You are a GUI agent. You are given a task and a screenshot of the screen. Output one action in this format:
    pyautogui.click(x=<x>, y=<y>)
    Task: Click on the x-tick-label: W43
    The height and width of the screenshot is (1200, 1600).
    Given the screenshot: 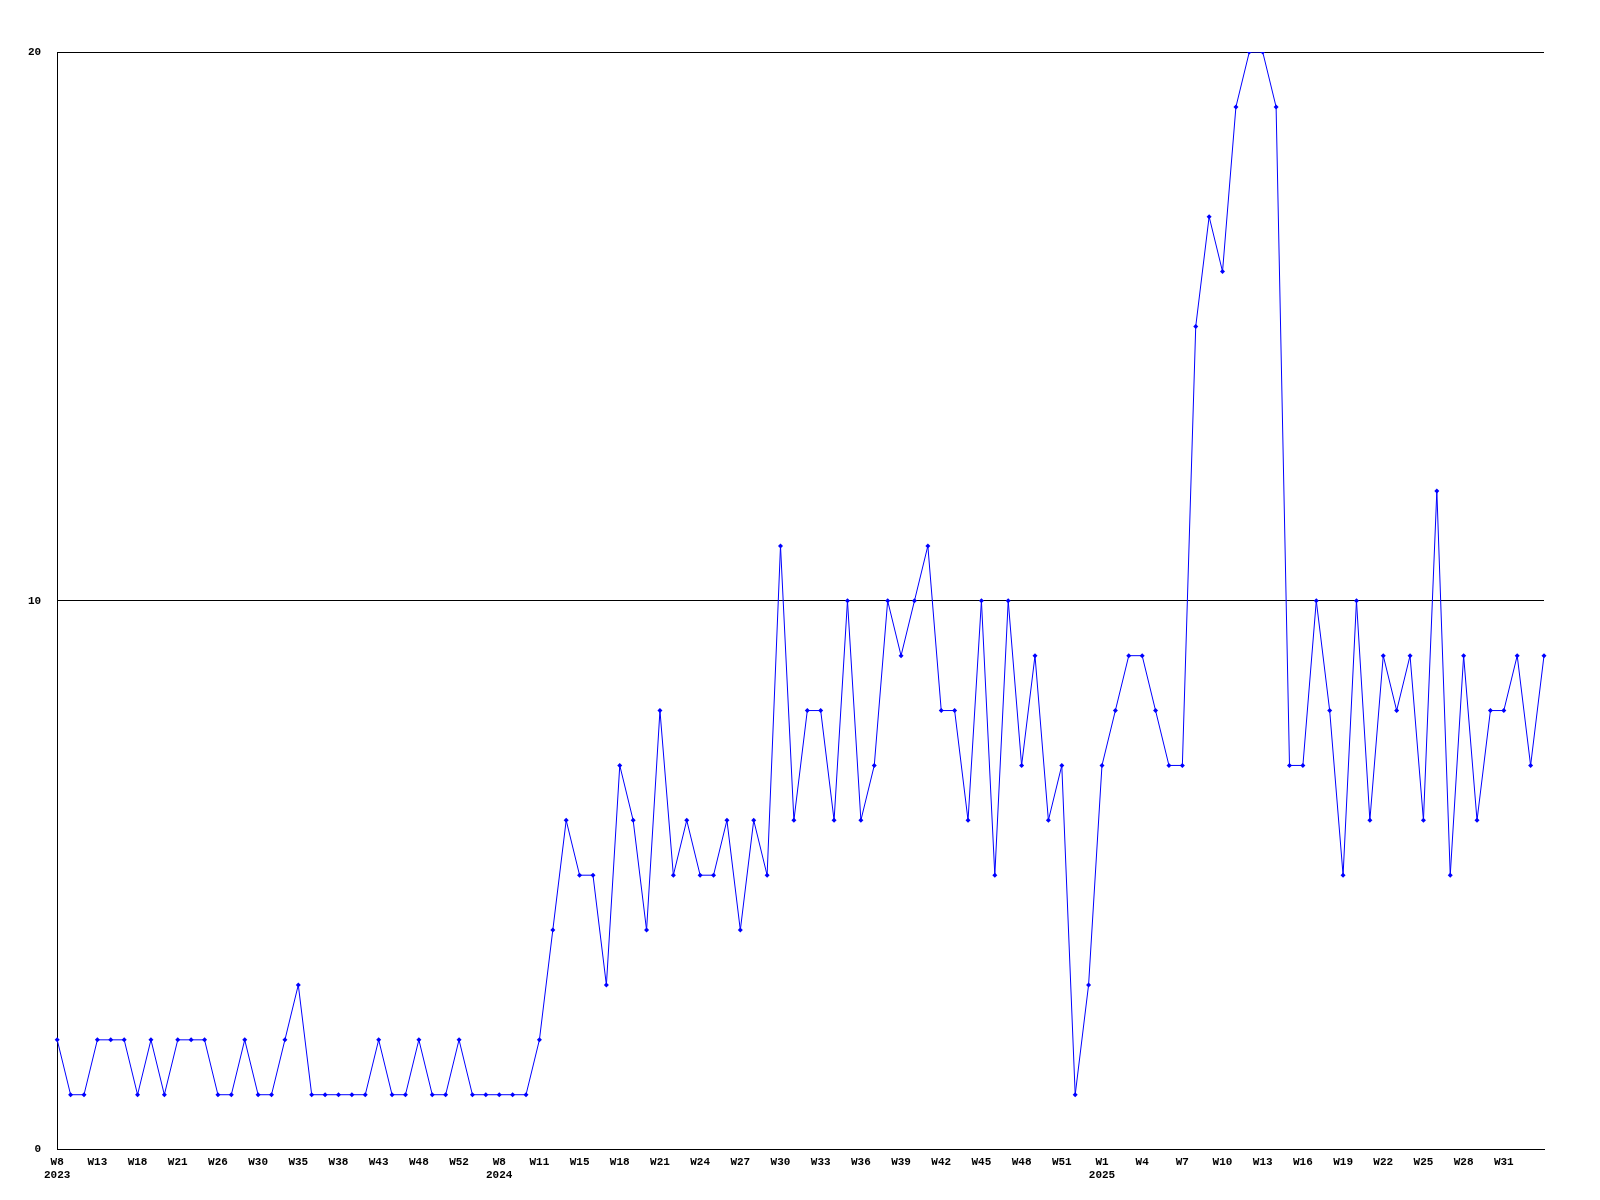 What is the action you would take?
    pyautogui.click(x=378, y=1161)
    